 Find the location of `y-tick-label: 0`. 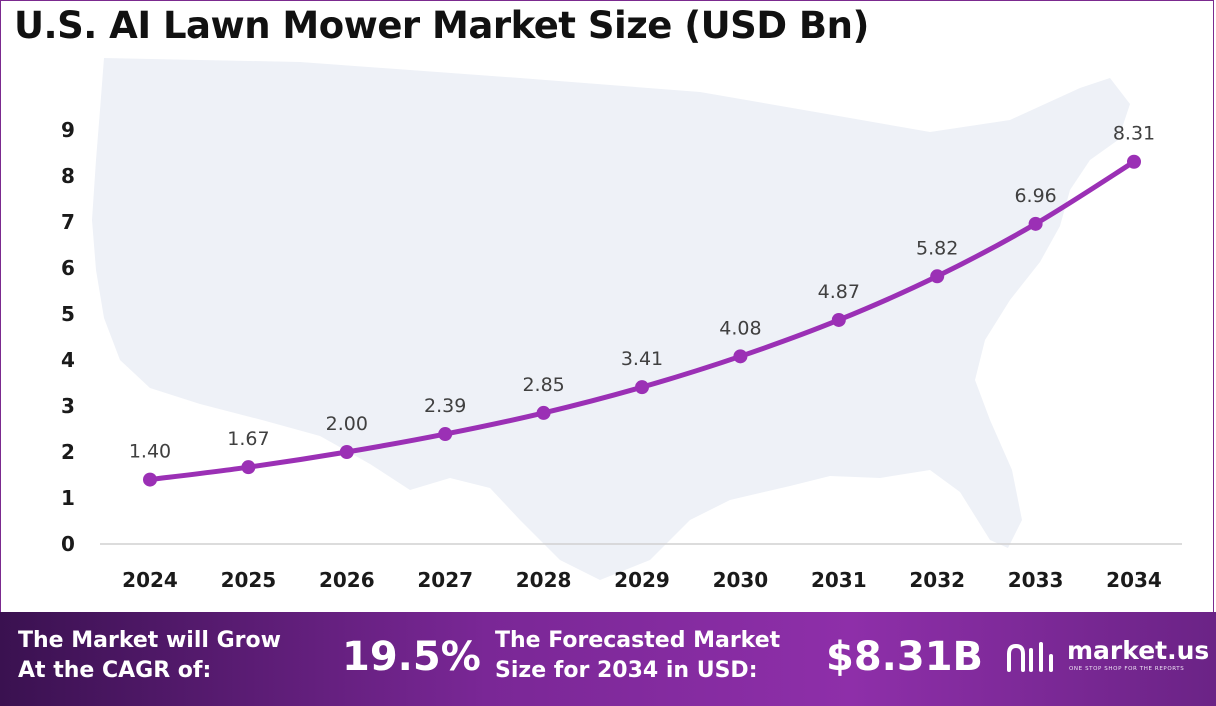

y-tick-label: 0 is located at coordinates (68, 544).